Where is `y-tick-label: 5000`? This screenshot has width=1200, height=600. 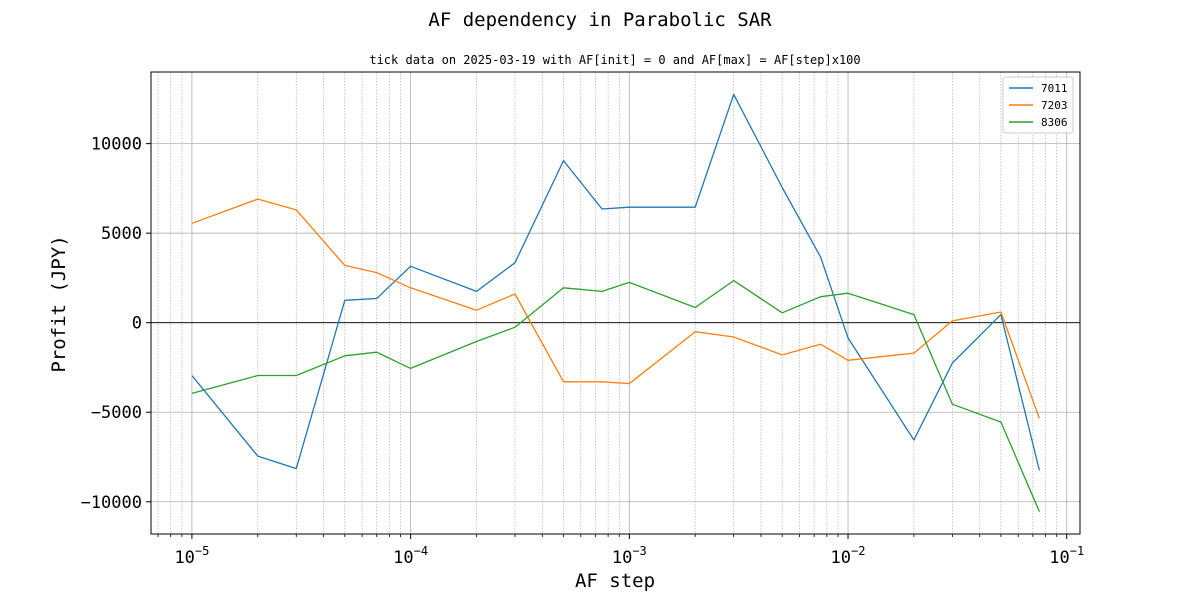 y-tick-label: 5000 is located at coordinates (121, 234).